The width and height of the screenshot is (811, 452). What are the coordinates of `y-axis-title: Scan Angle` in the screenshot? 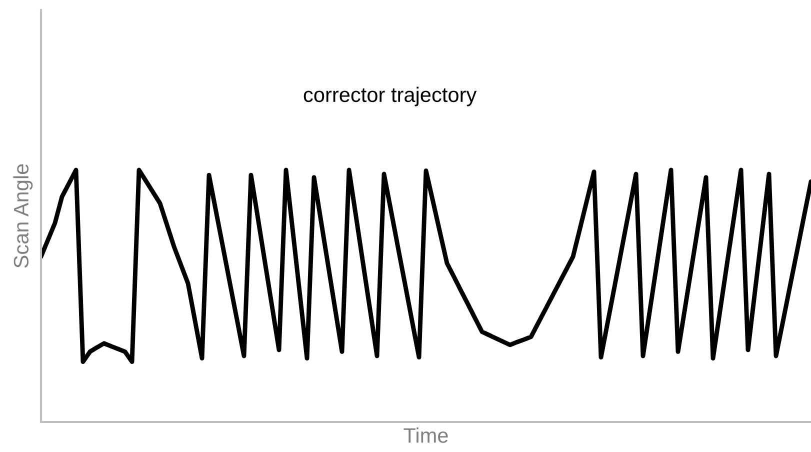 It's located at (23, 216).